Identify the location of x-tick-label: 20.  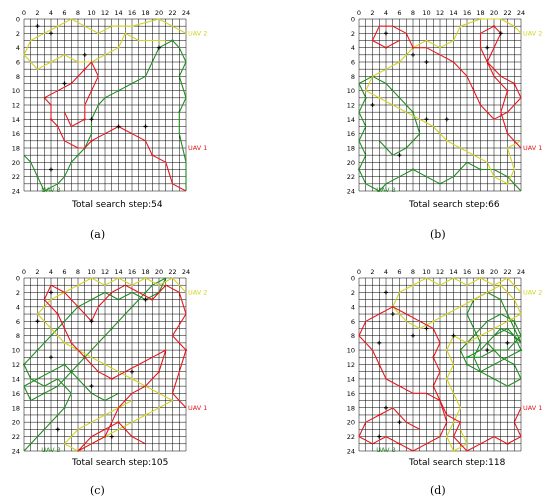
(494, 272).